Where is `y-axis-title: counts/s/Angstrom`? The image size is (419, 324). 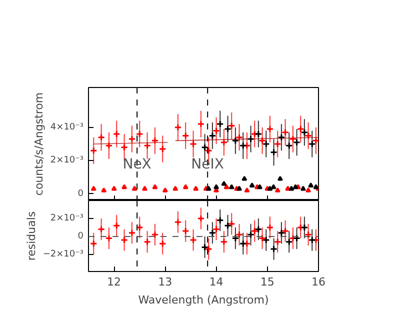 y-axis-title: counts/s/Angstrom is located at coordinates (39, 144).